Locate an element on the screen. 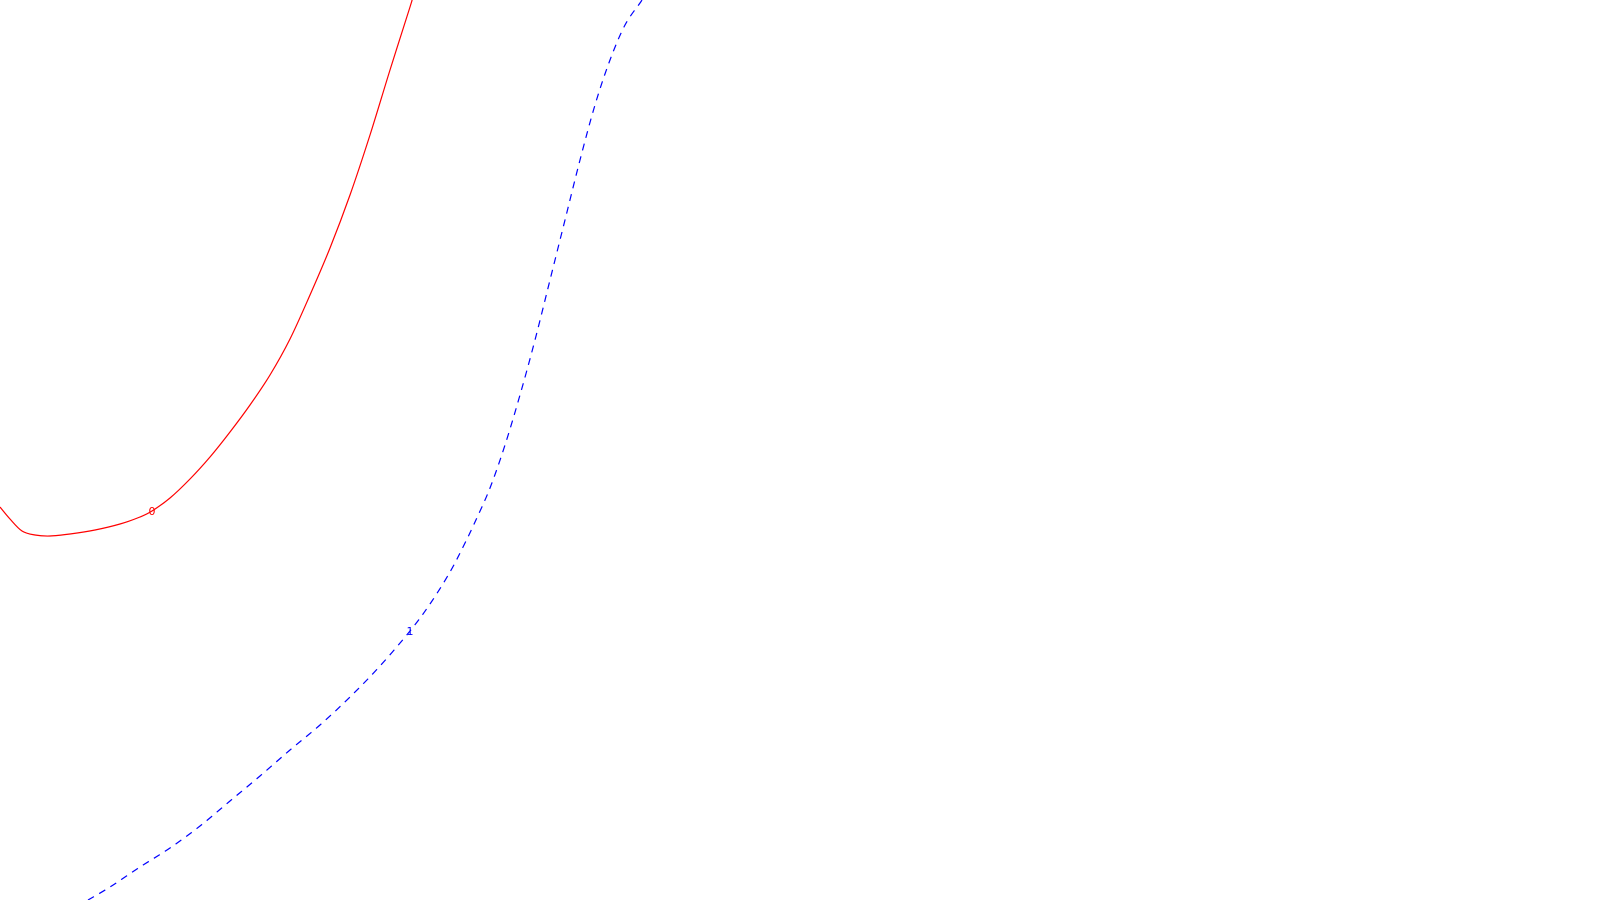  contour-label-level-1: 1 is located at coordinates (410, 631).